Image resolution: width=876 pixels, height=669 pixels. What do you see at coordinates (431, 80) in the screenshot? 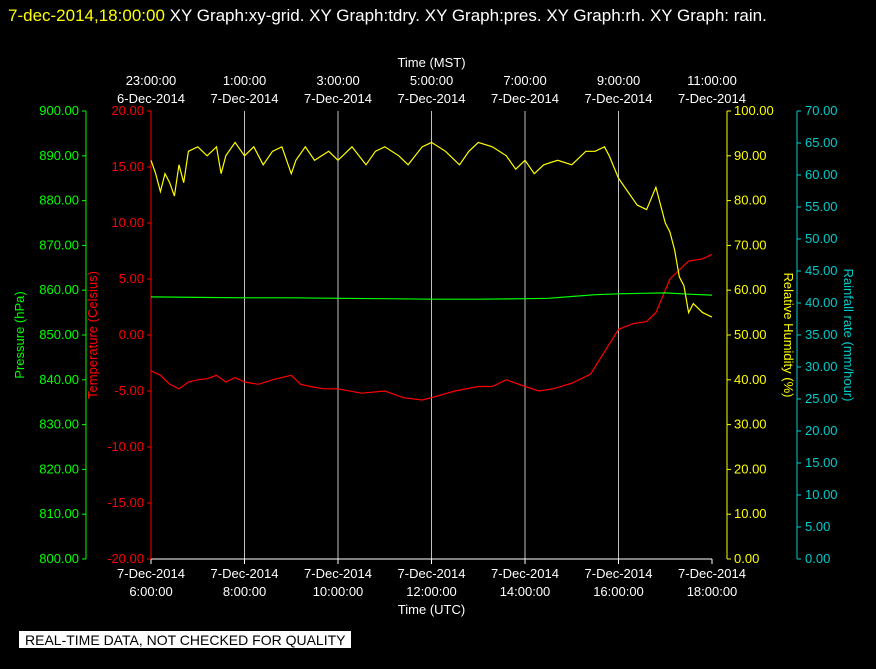
I see `top-tick-time: 5:00:00` at bounding box center [431, 80].